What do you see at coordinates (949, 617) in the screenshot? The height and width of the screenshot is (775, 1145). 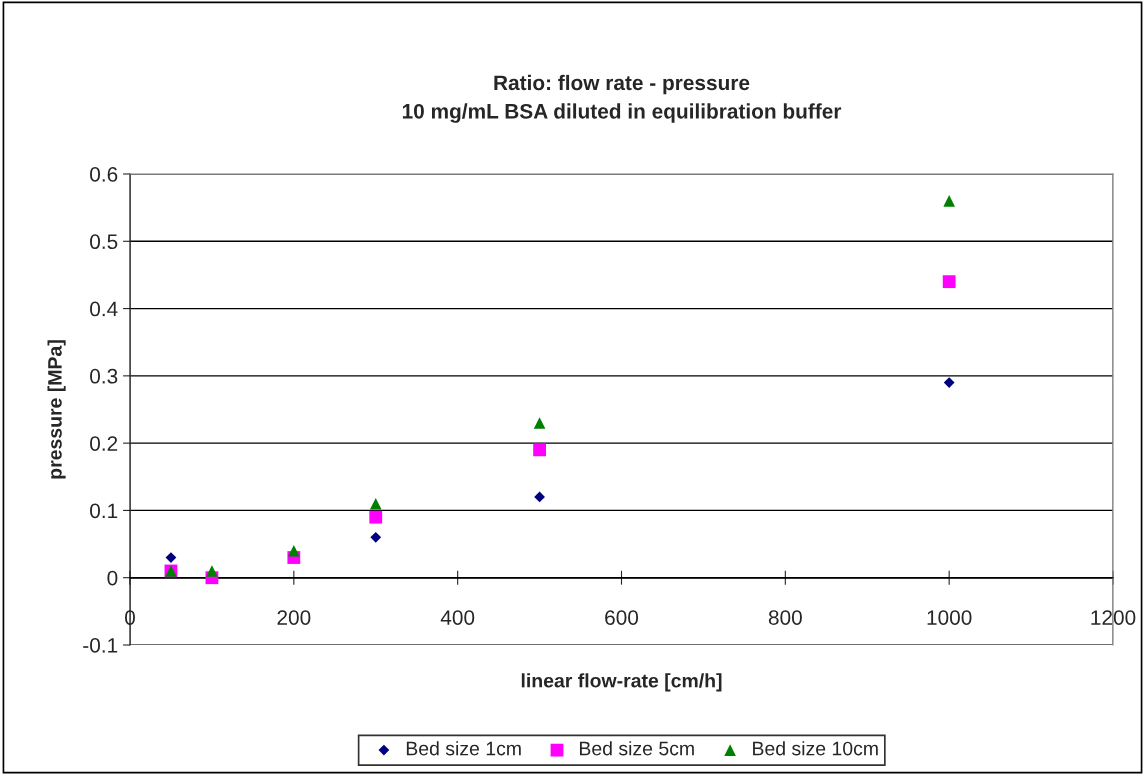 I see `x-tick-label: 1000` at bounding box center [949, 617].